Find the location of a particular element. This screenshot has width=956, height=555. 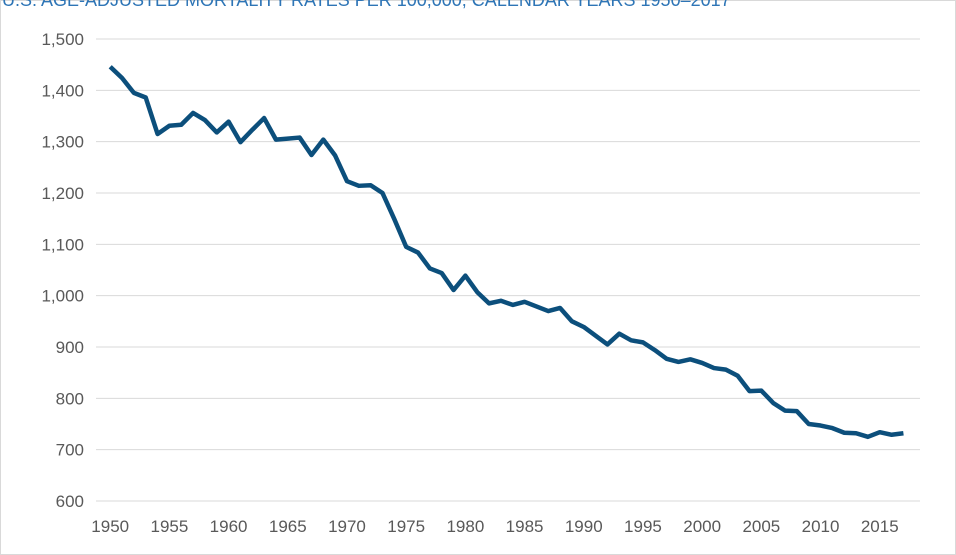

x-tick-label: 2010 is located at coordinates (821, 526).